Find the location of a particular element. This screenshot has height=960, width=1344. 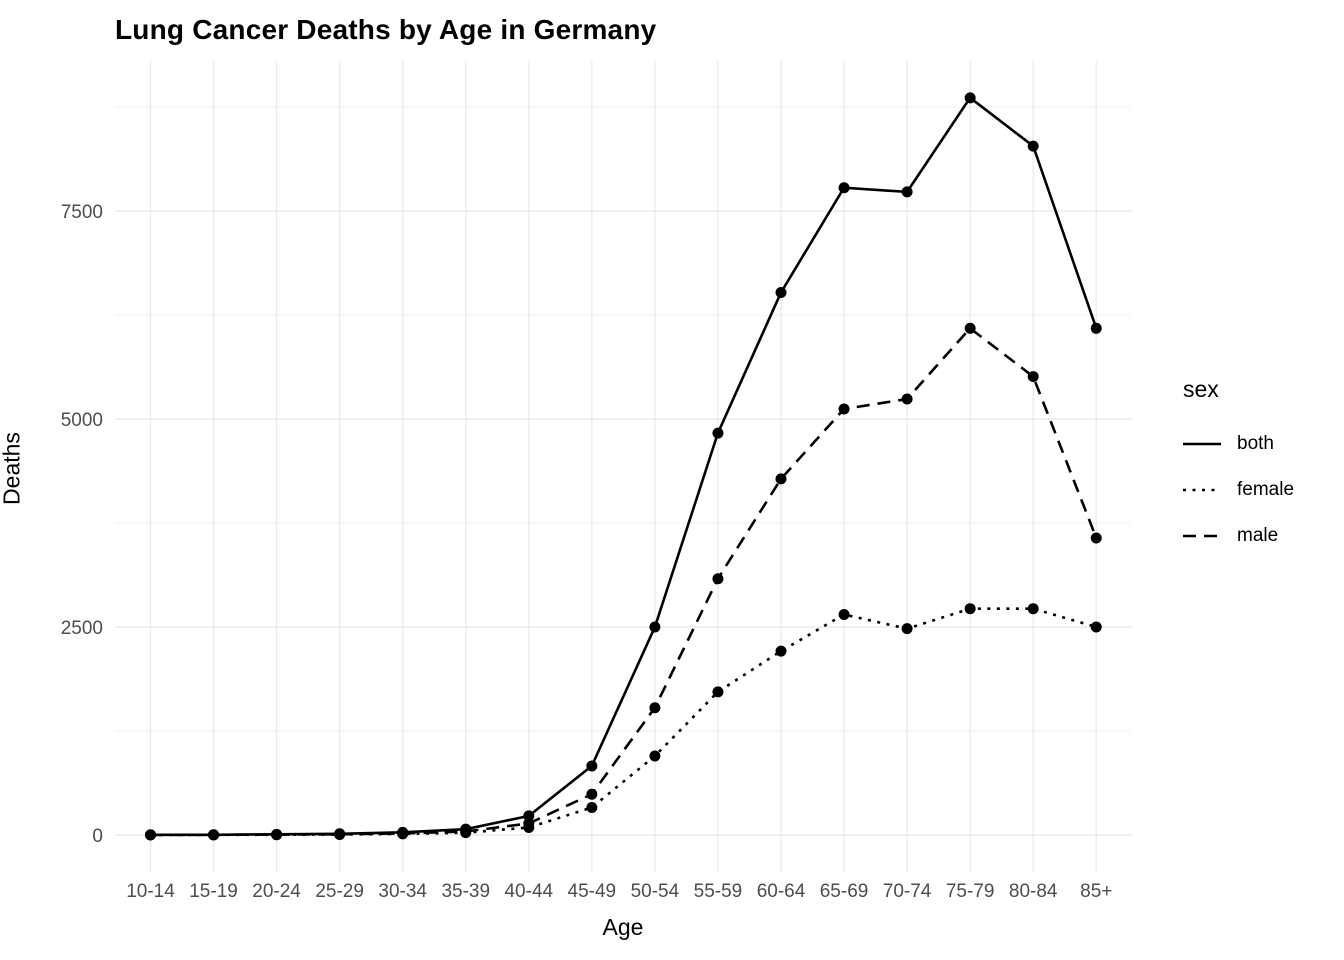

legend-entry-male: male is located at coordinates (1238, 536).